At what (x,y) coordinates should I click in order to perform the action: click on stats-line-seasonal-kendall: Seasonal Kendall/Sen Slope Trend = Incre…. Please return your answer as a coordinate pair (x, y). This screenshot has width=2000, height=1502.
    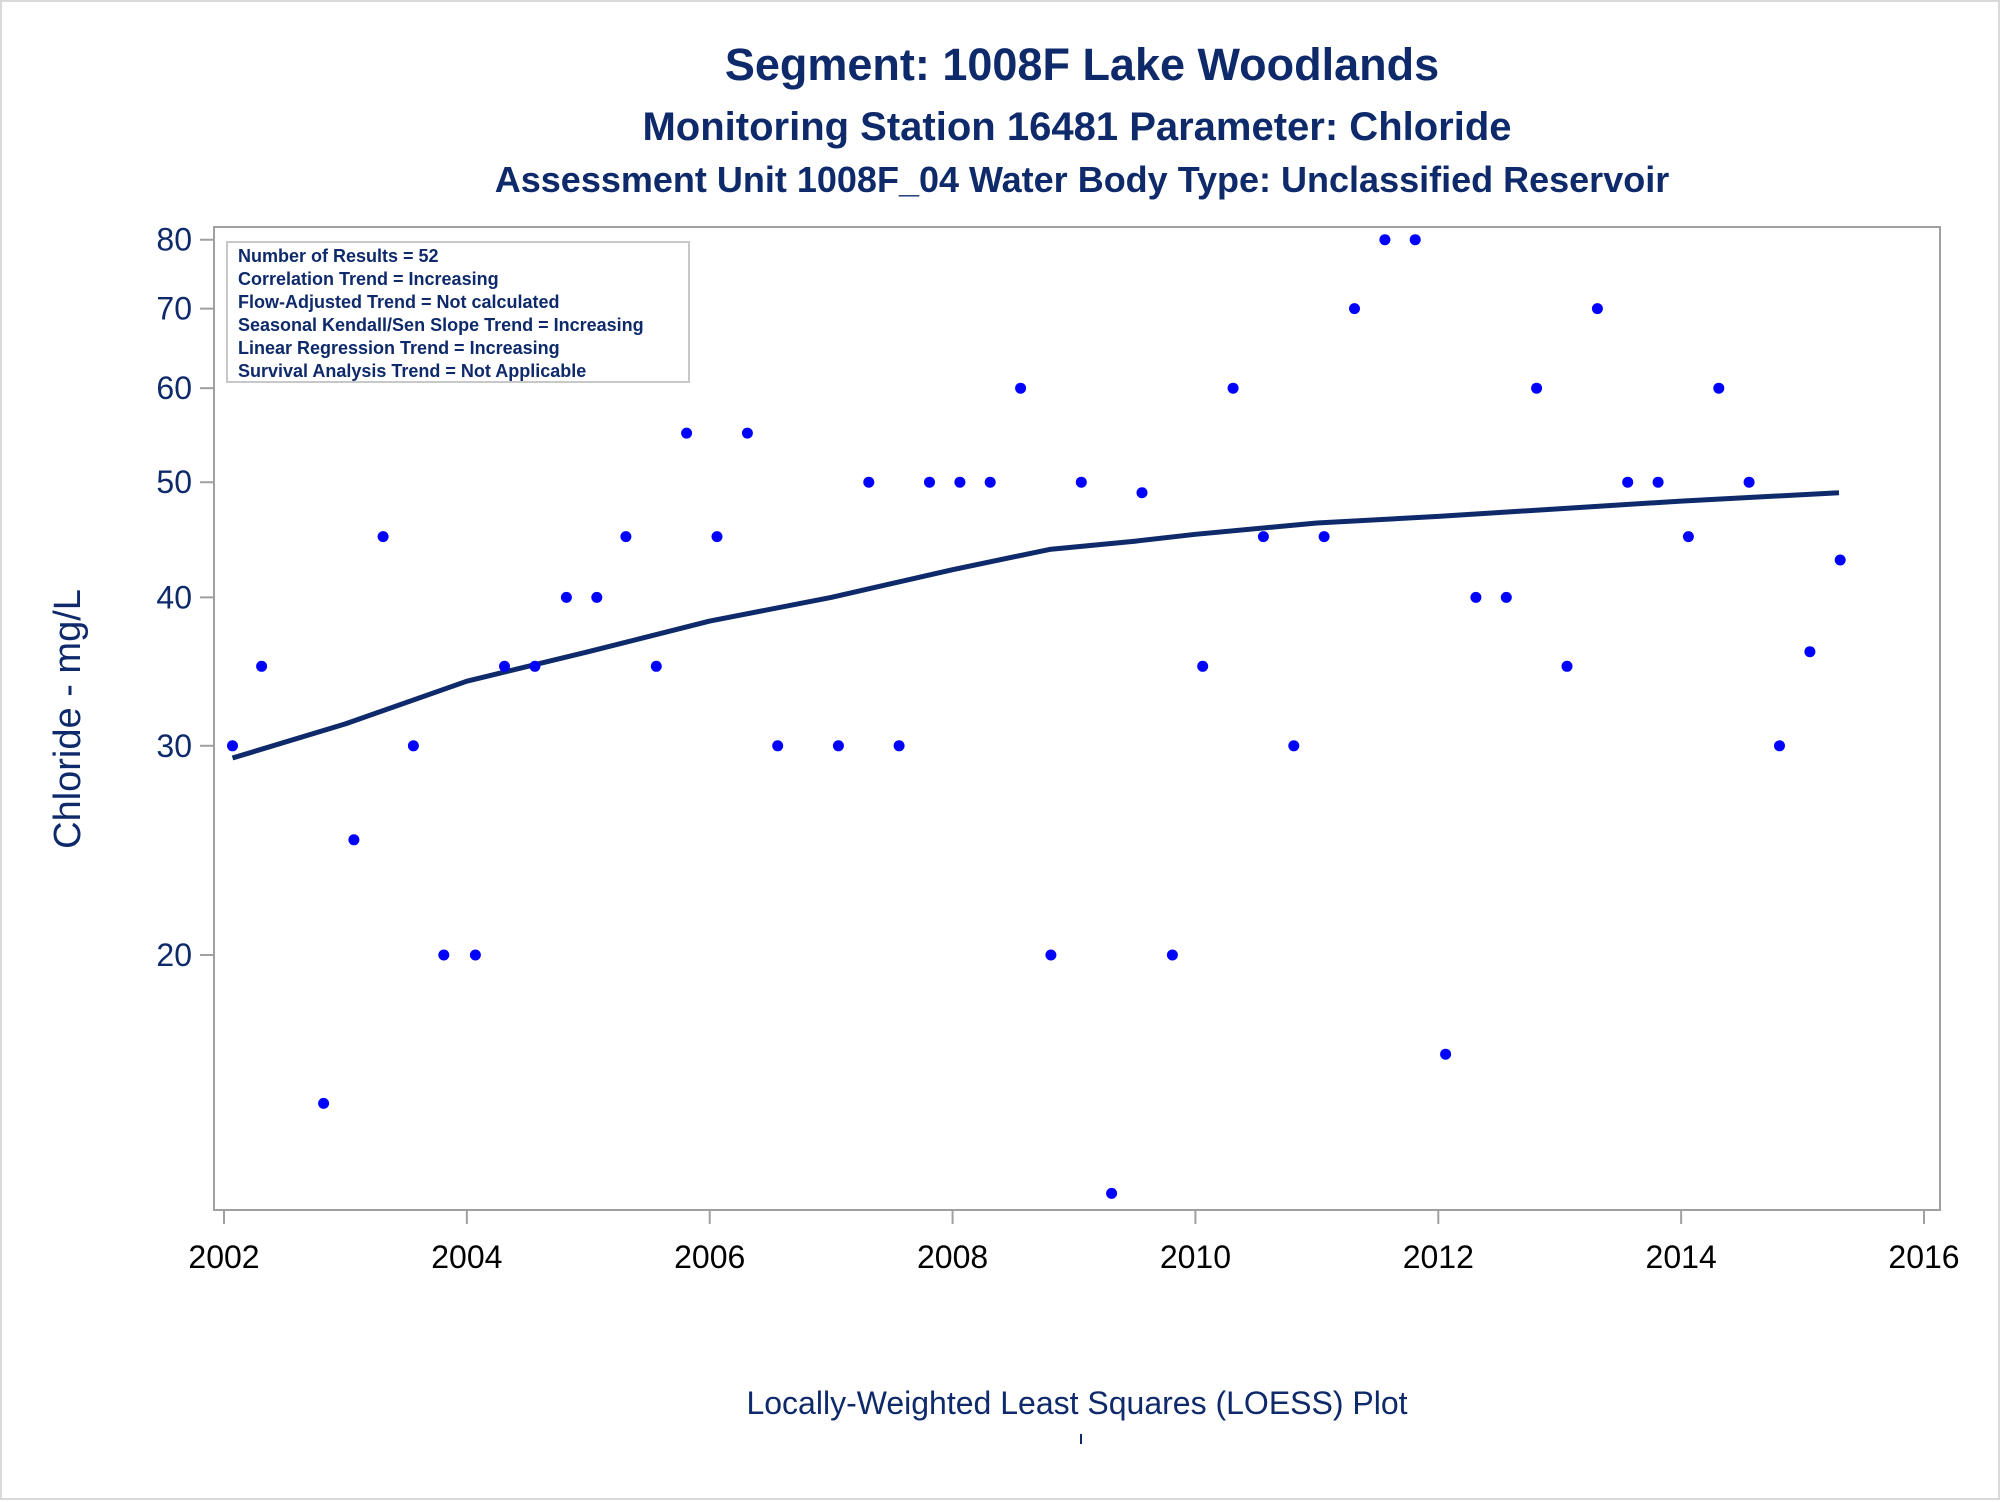
    Looking at the image, I should click on (441, 325).